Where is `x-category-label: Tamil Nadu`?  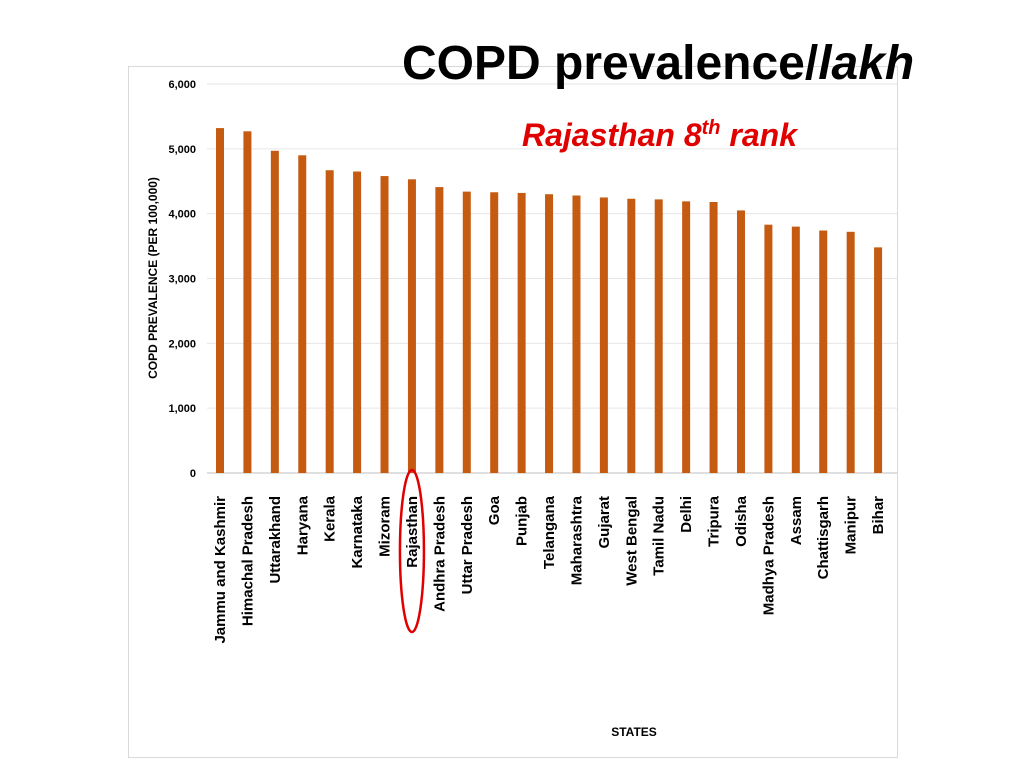 x-category-label: Tamil Nadu is located at coordinates (659, 536).